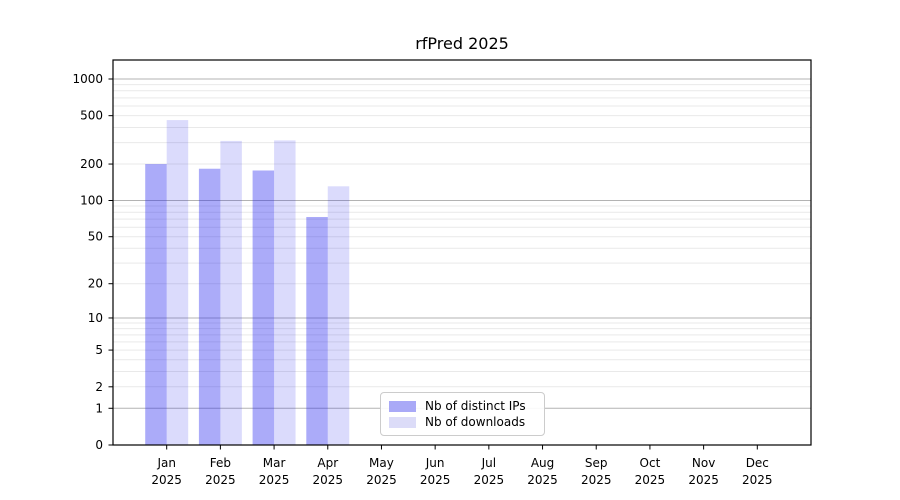 The width and height of the screenshot is (900, 500). What do you see at coordinates (402, 406) in the screenshot?
I see `legend-swatch-distinct-ips-icon` at bounding box center [402, 406].